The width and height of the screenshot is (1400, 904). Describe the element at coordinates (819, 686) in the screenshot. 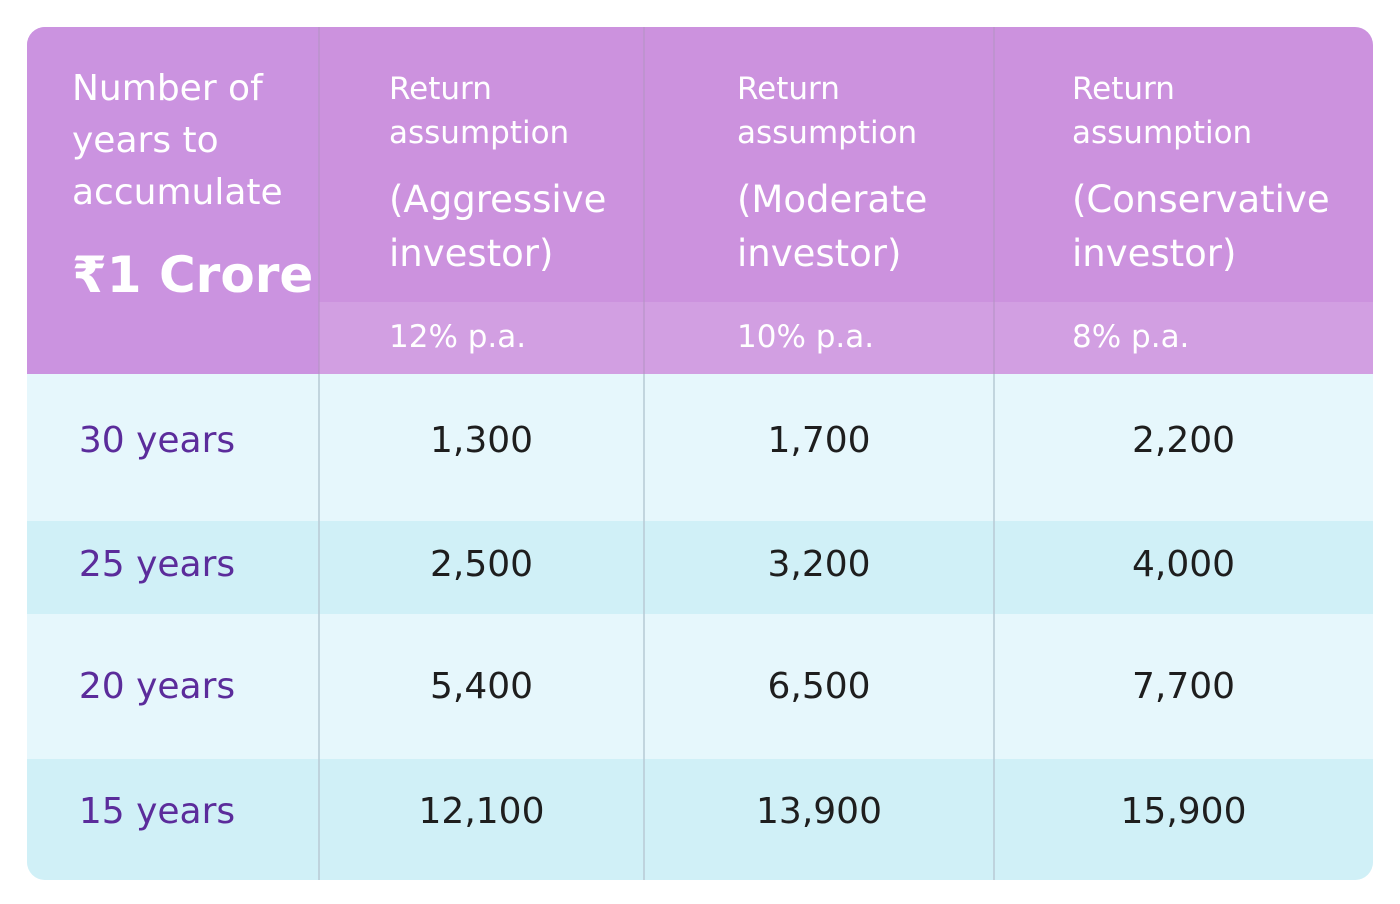

I see `value-moderate: 6,500` at that location.